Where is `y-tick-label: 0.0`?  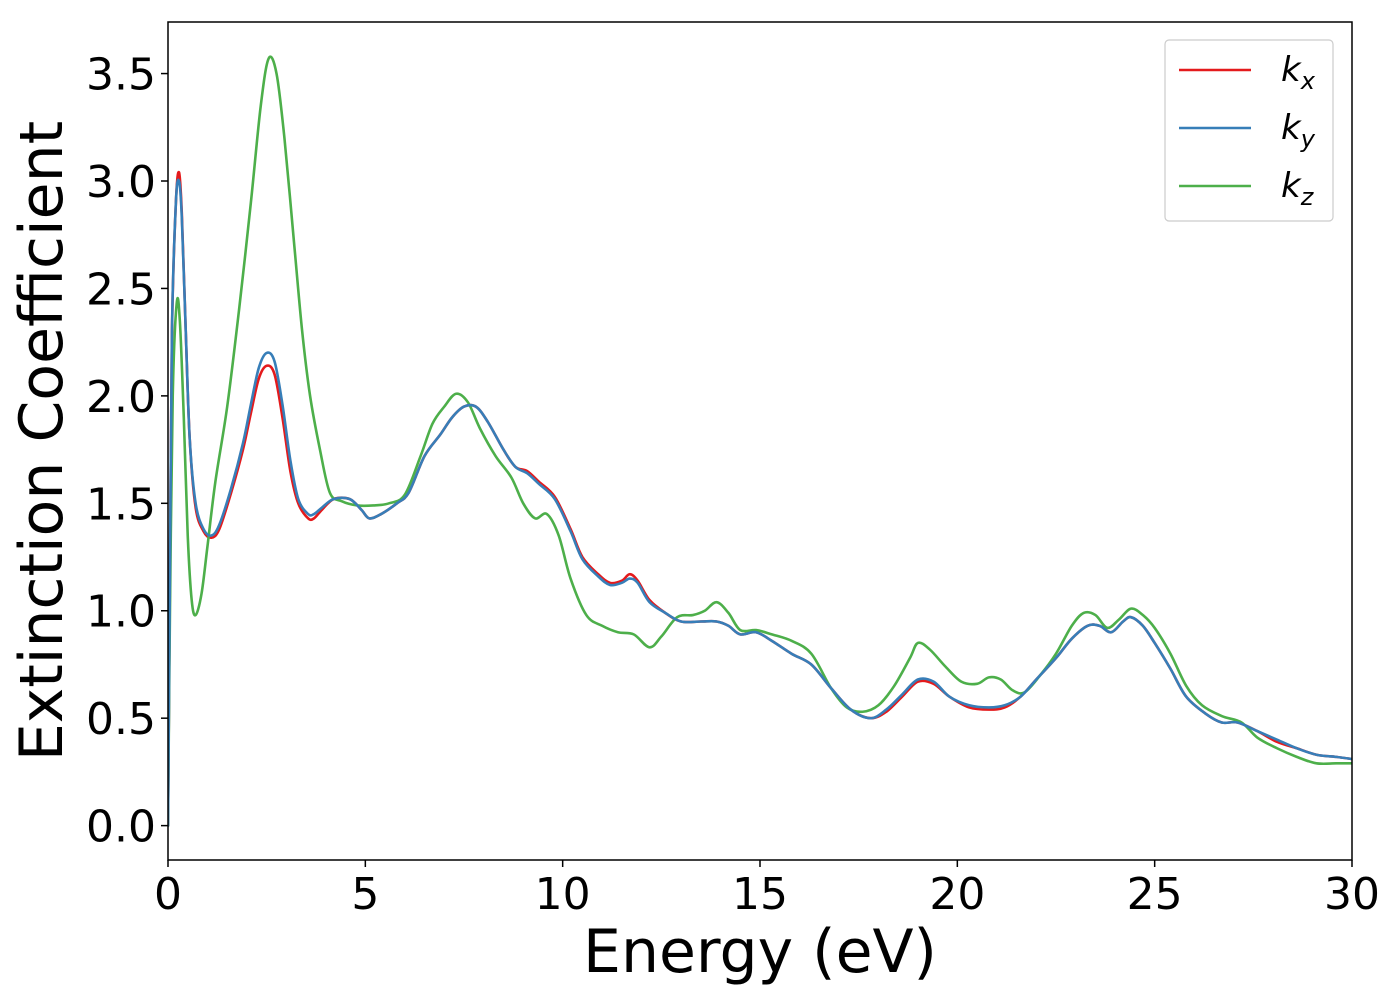
y-tick-label: 0.0 is located at coordinates (121, 827).